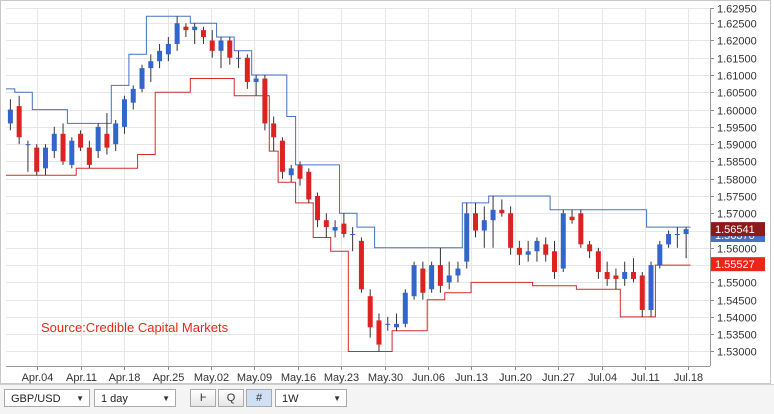 This screenshot has width=774, height=414. Describe the element at coordinates (125, 378) in the screenshot. I see `x-tick-label: Apr.18` at that location.